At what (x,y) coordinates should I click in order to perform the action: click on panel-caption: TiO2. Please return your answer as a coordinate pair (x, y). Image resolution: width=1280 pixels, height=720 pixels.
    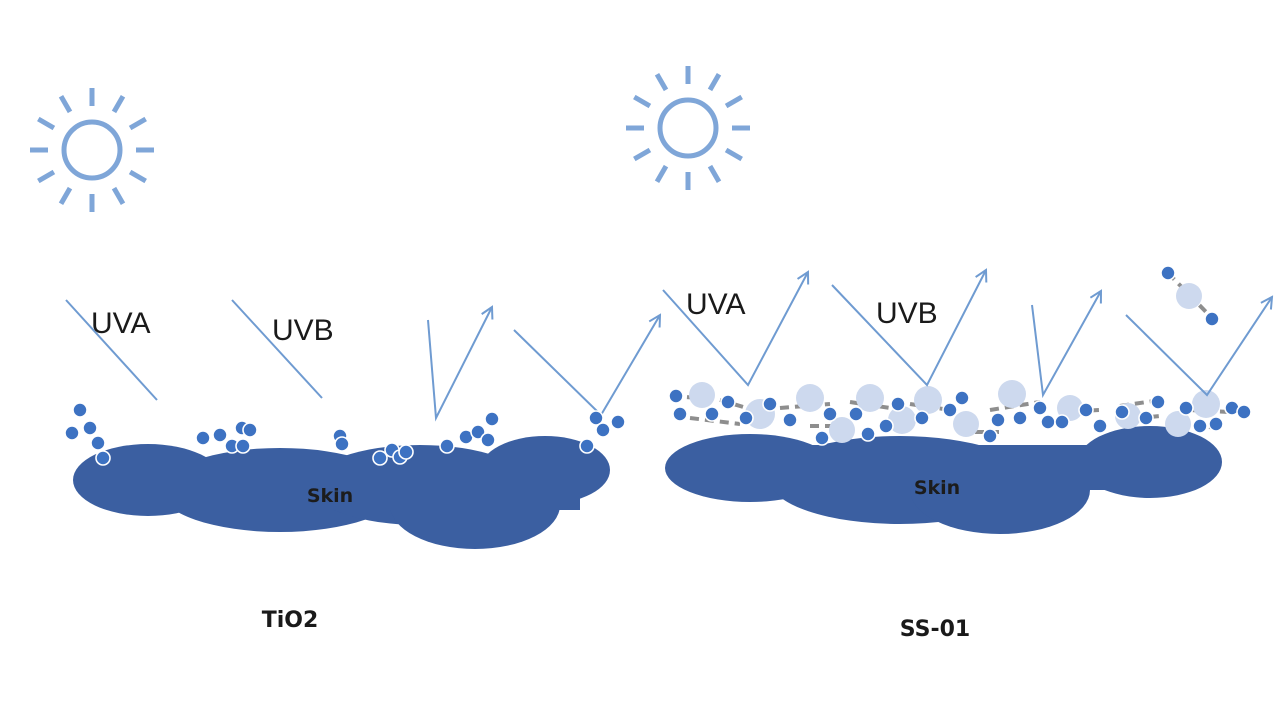
    Looking at the image, I should click on (290, 620).